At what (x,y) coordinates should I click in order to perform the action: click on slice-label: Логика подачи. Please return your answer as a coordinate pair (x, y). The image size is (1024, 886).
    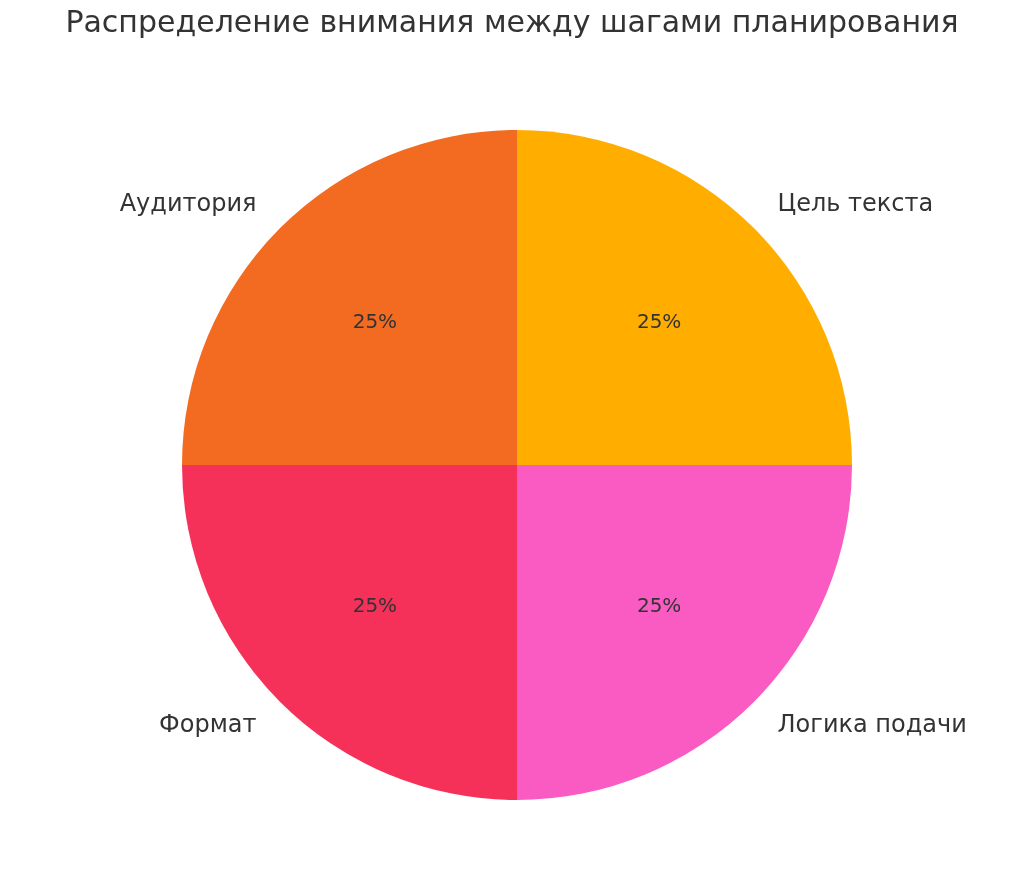
    Looking at the image, I should click on (872, 723).